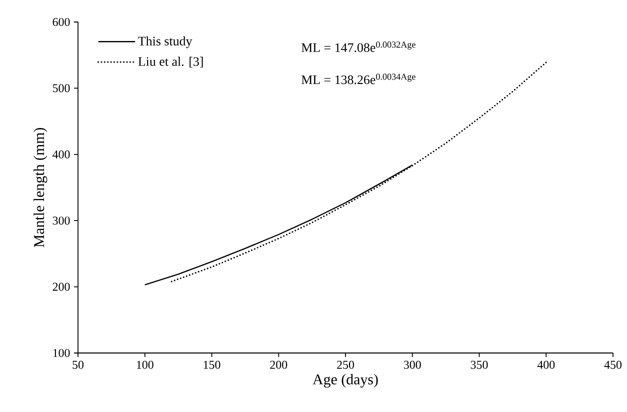  What do you see at coordinates (279, 364) in the screenshot?
I see `x-tick-label: 200` at bounding box center [279, 364].